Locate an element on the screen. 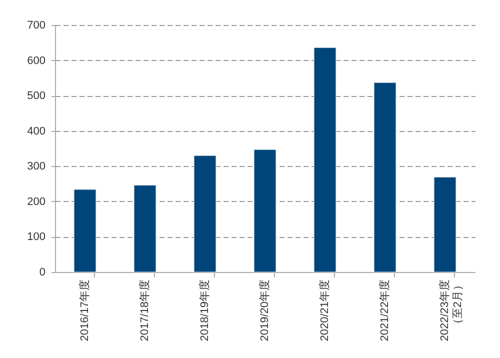  y-tick-label: 100 is located at coordinates (36, 237).